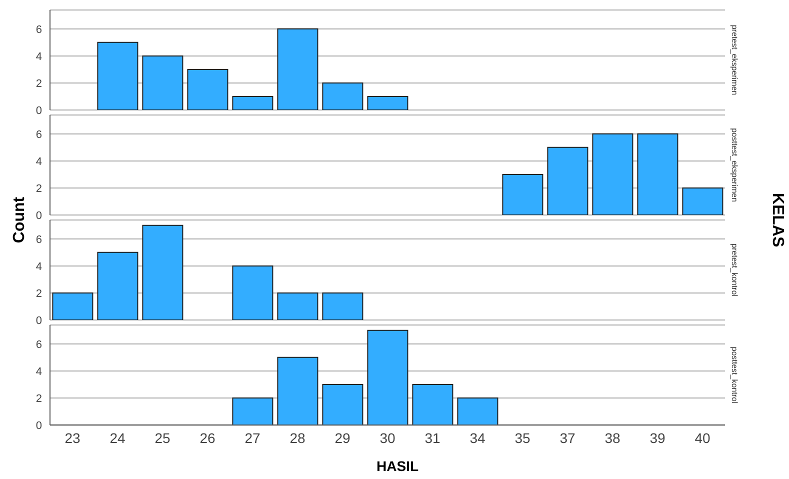  What do you see at coordinates (735, 165) in the screenshot?
I see `y2-axis-title: posttest_eksperimen` at bounding box center [735, 165].